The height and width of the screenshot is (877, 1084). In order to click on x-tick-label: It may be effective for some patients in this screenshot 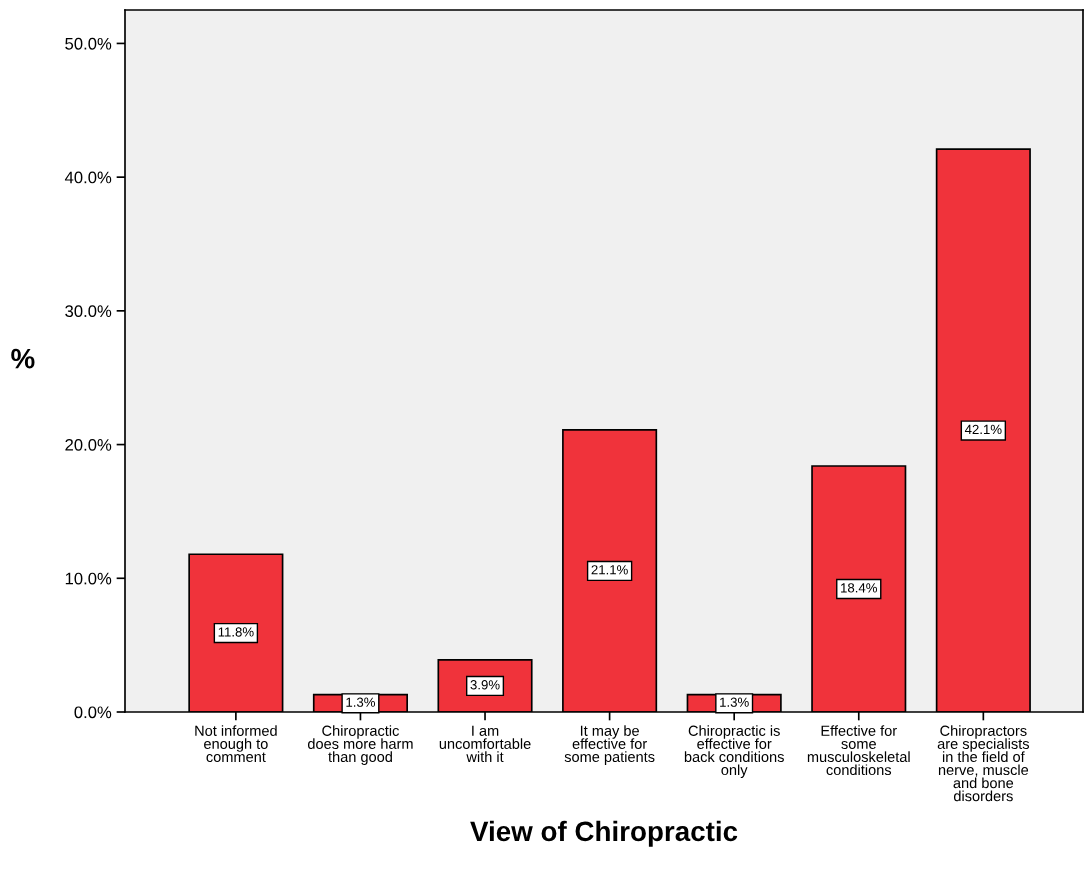, I will do `click(609, 745)`.